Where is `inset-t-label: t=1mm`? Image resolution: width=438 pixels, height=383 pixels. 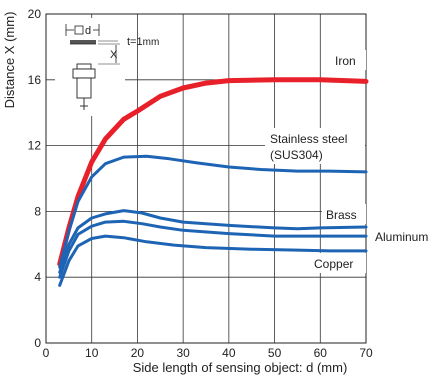
inset-t-label: t=1mm is located at coordinates (143, 42).